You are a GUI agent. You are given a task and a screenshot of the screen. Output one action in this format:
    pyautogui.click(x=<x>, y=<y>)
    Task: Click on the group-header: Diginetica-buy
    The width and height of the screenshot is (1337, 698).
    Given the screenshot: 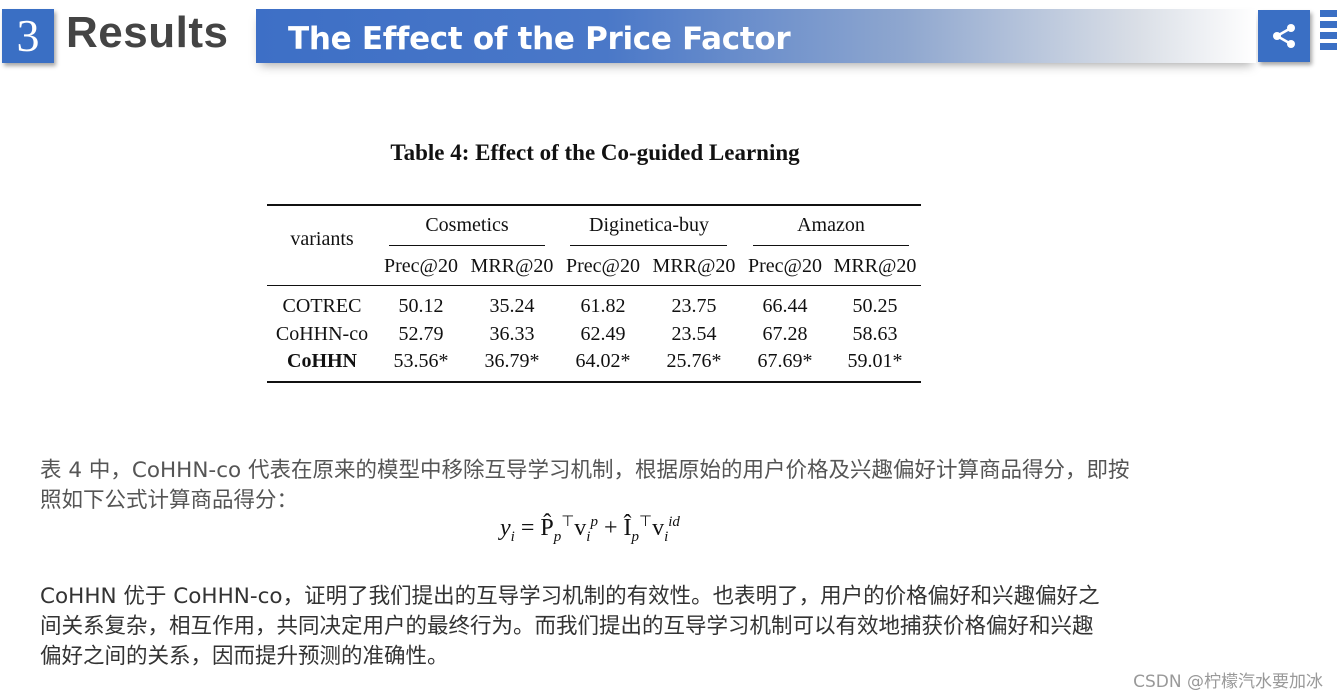 What is the action you would take?
    pyautogui.click(x=649, y=225)
    